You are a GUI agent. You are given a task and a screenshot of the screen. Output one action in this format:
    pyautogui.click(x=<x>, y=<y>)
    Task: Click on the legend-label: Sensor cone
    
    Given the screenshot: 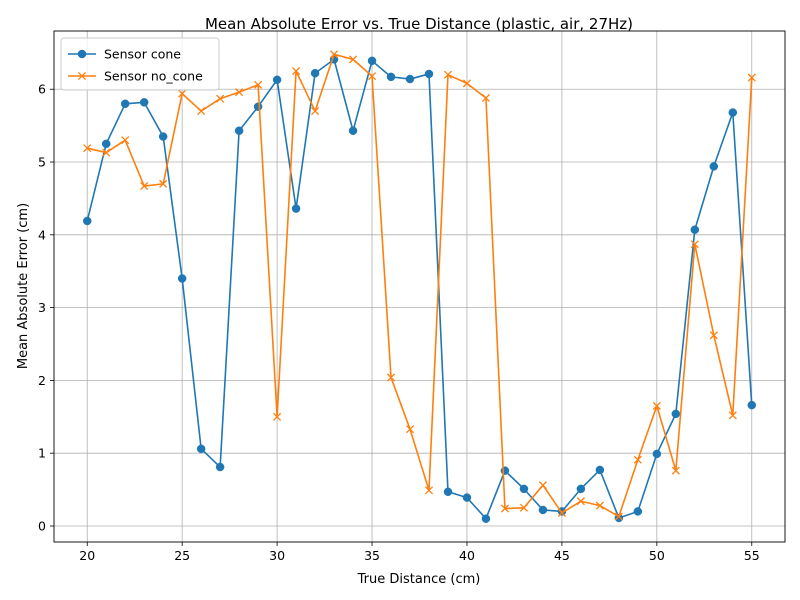 What is the action you would take?
    pyautogui.click(x=142, y=54)
    